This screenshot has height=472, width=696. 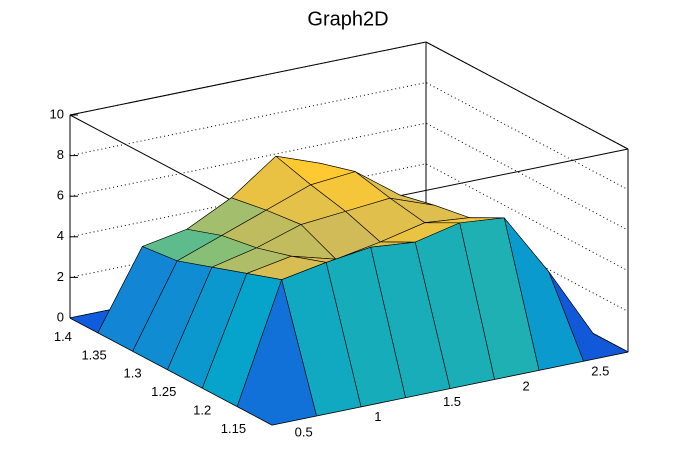 What do you see at coordinates (63, 336) in the screenshot?
I see `y-tick-label: 1.4` at bounding box center [63, 336].